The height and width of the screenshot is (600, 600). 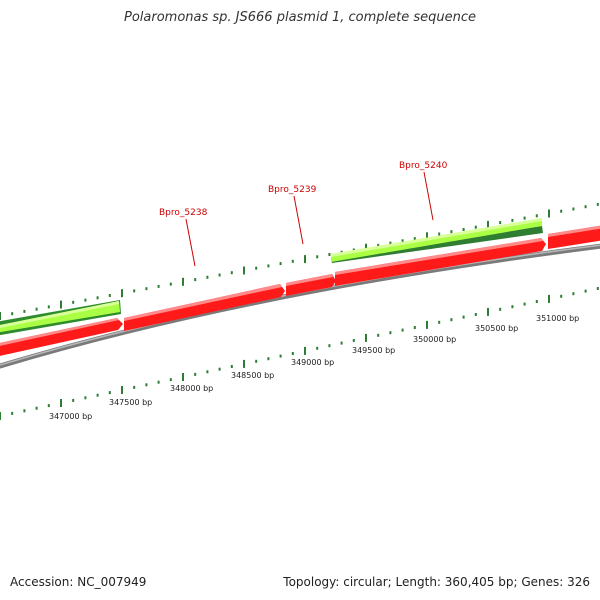 I want to click on gene-arrow-left-partial, so click(x=61, y=337).